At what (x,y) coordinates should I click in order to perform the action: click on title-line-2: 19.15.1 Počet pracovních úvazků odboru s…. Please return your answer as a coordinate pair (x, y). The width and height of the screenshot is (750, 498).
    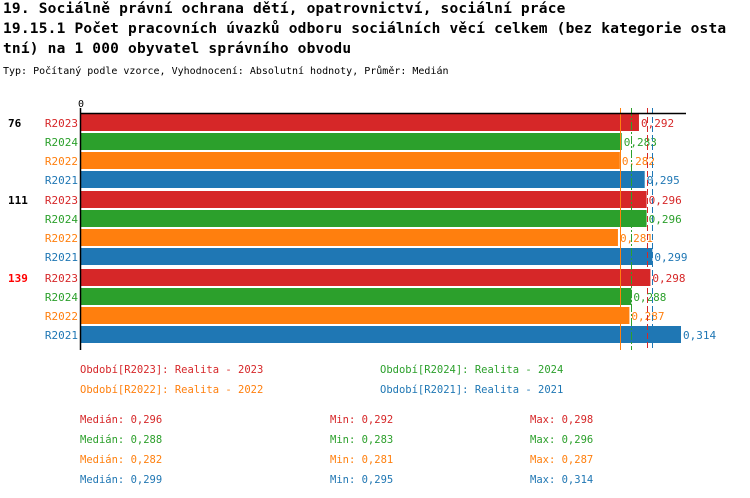
    Looking at the image, I should click on (365, 29).